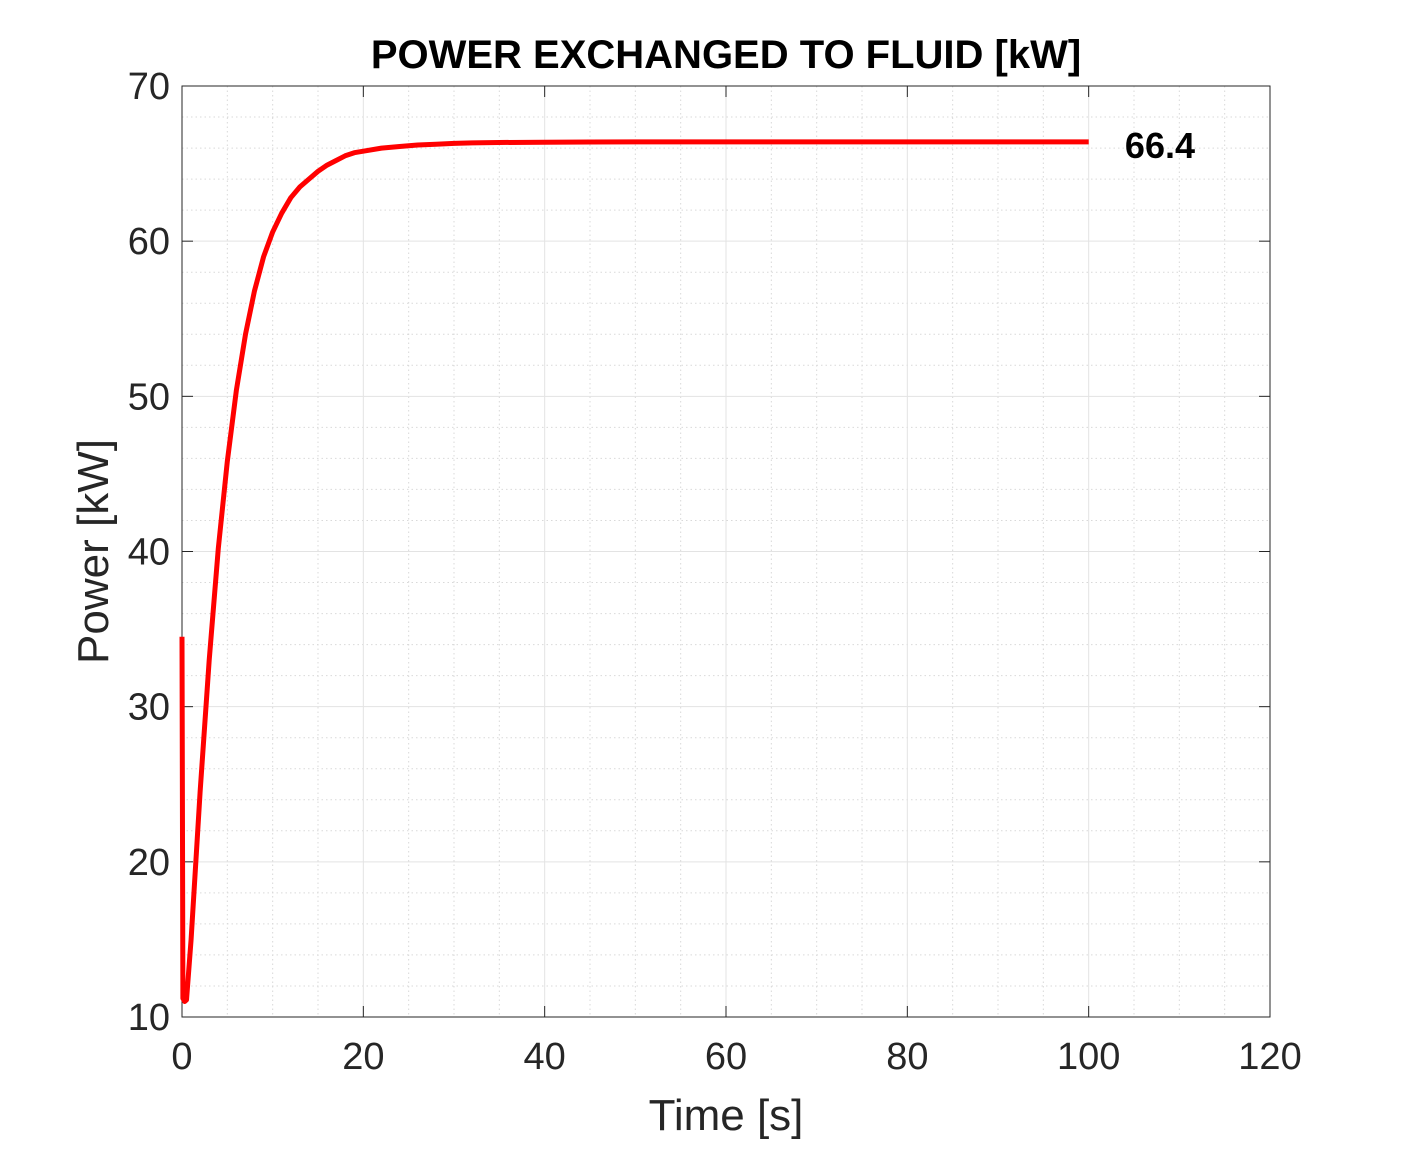 This screenshot has height=1149, width=1406. What do you see at coordinates (1269, 1057) in the screenshot?
I see `x-tick-label: 120` at bounding box center [1269, 1057].